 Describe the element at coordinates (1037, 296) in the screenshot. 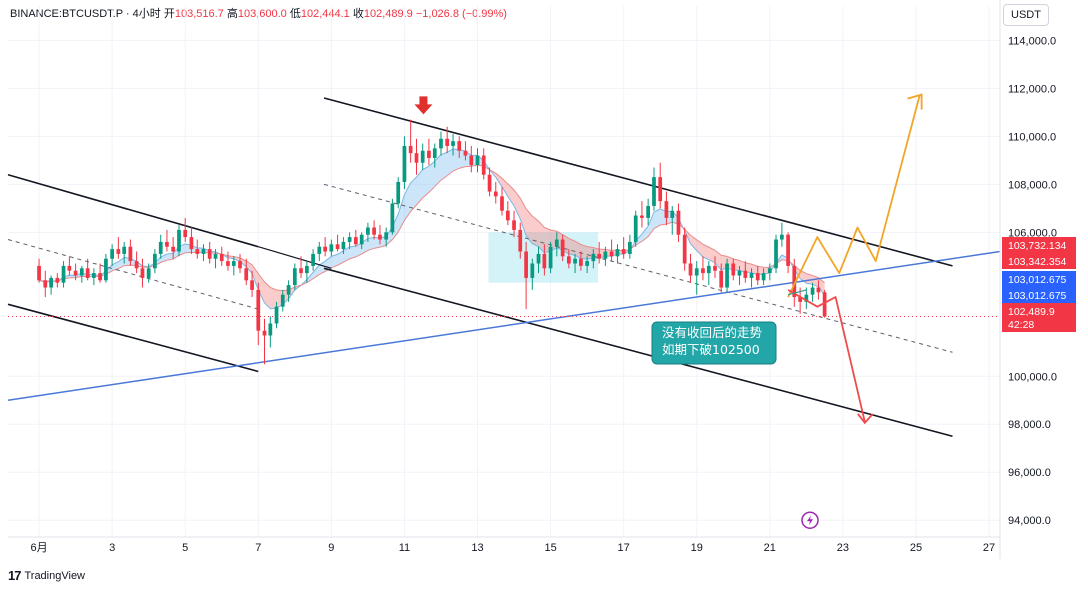

I see `price-tag-label: 103,012.675` at that location.